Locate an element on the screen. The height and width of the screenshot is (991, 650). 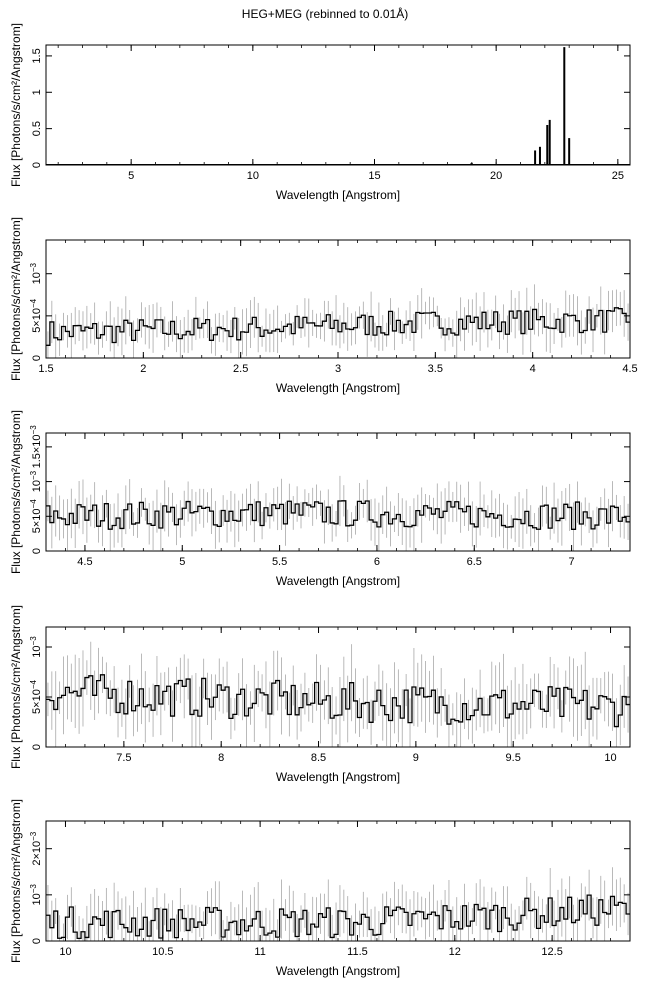
x-tick-label: 1.5 is located at coordinates (45, 369).